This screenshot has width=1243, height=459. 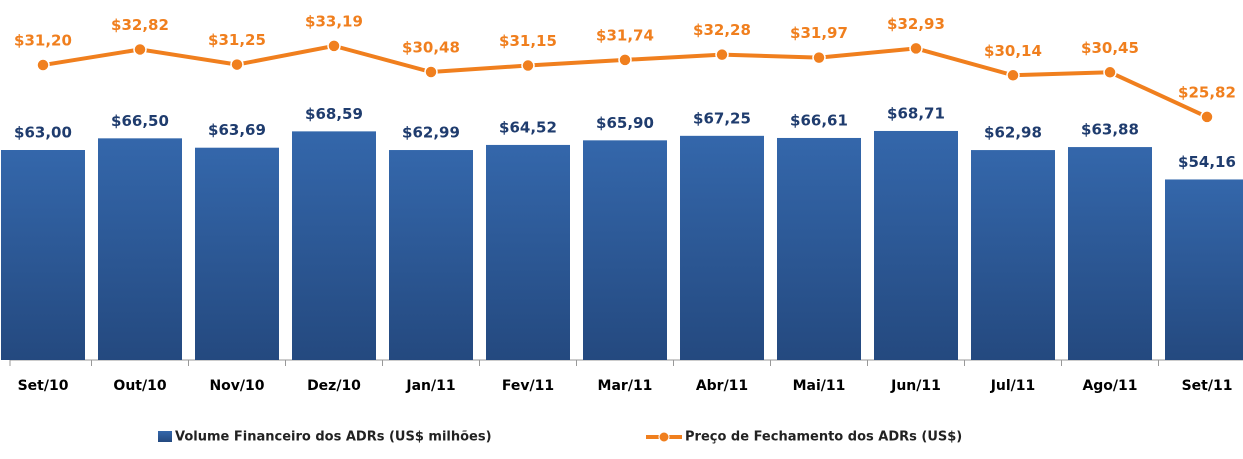 What do you see at coordinates (625, 35) in the screenshot?
I see `line-value-label: $31,74` at bounding box center [625, 35].